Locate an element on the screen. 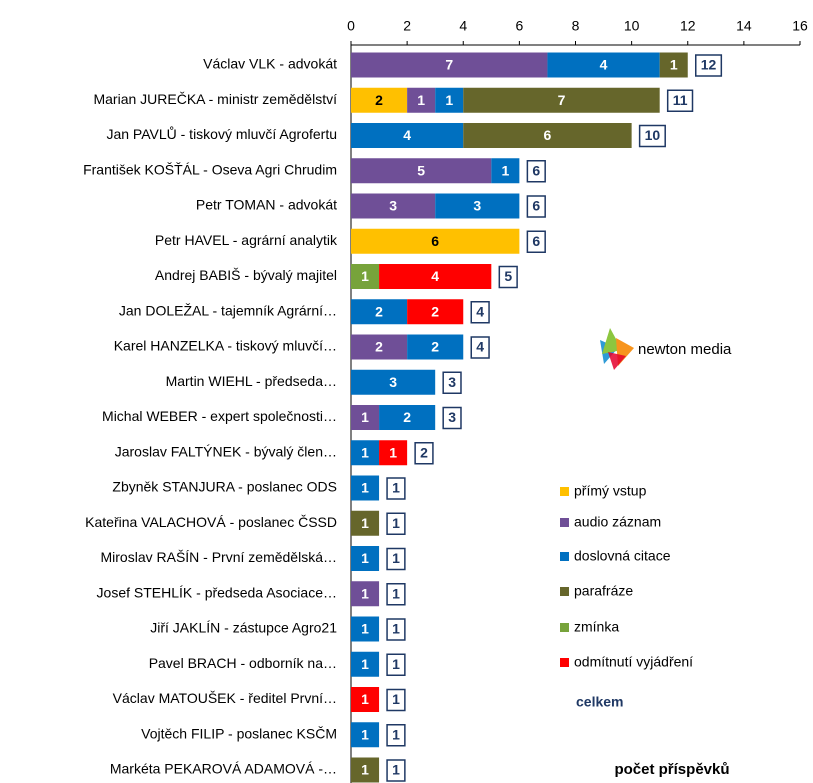 The width and height of the screenshot is (813, 783). total-label: 6 is located at coordinates (536, 241).